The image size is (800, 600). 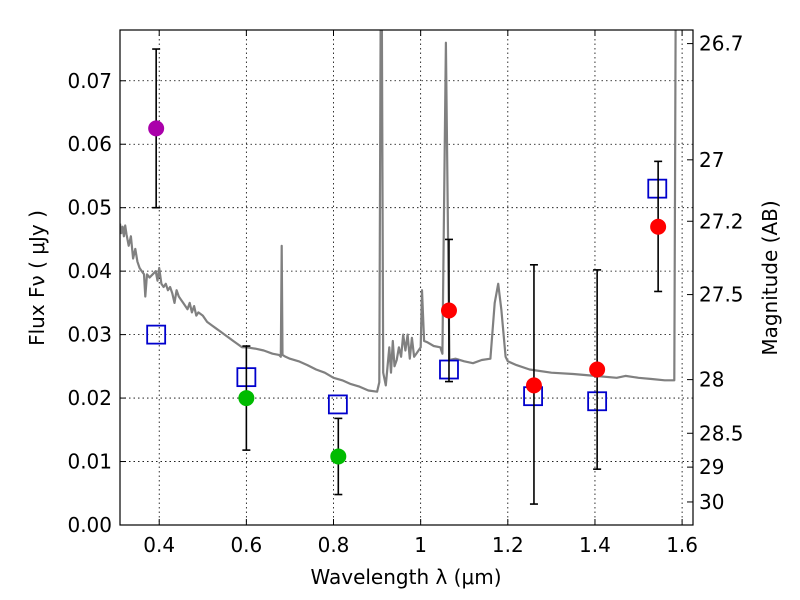 What do you see at coordinates (711, 502) in the screenshot?
I see `mag-tick-label: 30` at bounding box center [711, 502].